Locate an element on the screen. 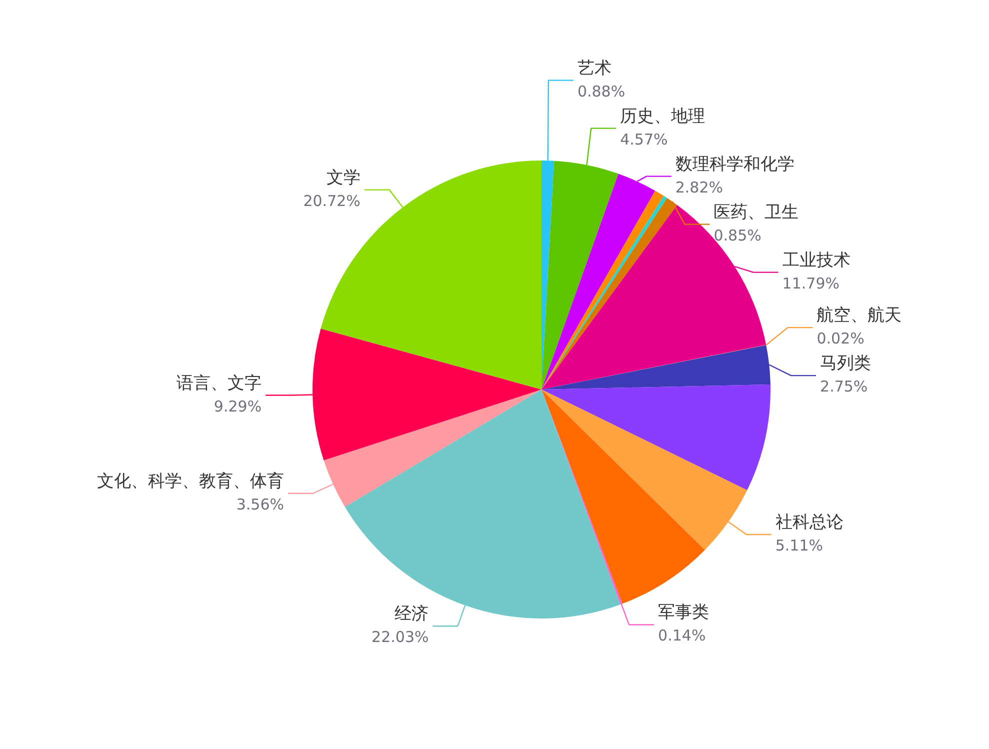 The height and width of the screenshot is (749, 989). data-label: 2.82% is located at coordinates (699, 187).